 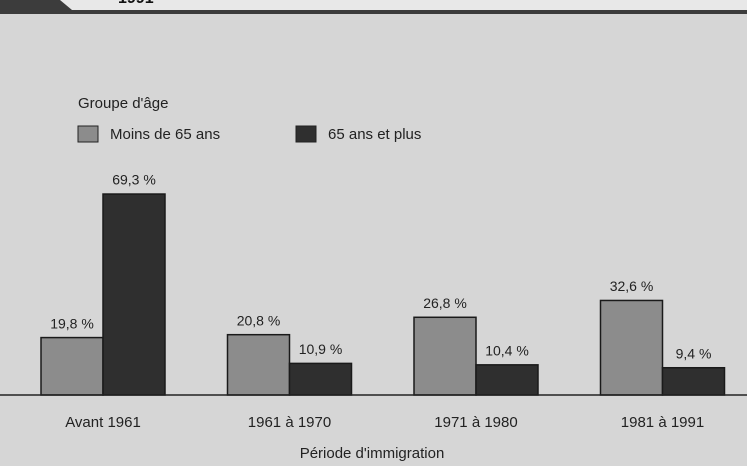 What do you see at coordinates (372, 453) in the screenshot?
I see `x-axis-label: Période d'immigration` at bounding box center [372, 453].